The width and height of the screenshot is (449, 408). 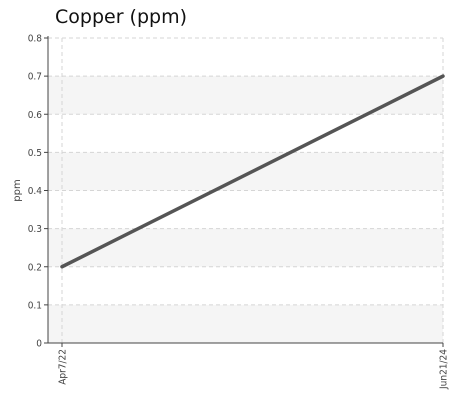 I want to click on x-tick-labels: Apr7/22 Jun21/24, so click(x=253, y=369).